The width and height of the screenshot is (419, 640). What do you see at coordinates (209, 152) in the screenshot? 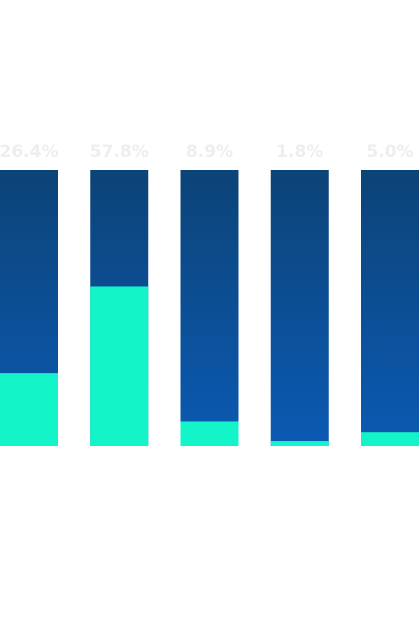
I see `bar-value-label-3: 8.9%` at bounding box center [209, 152].